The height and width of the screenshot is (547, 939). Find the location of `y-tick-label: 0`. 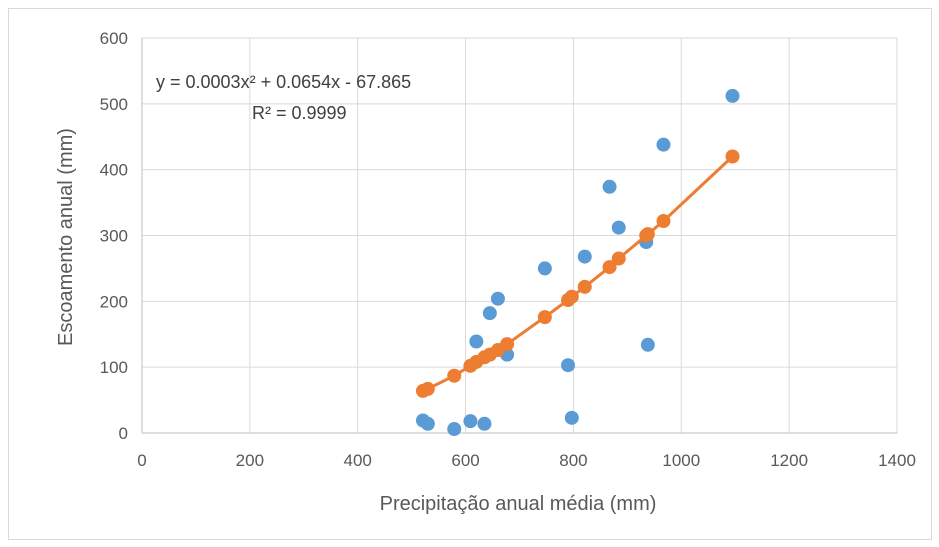

y-tick-label: 0 is located at coordinates (123, 433).